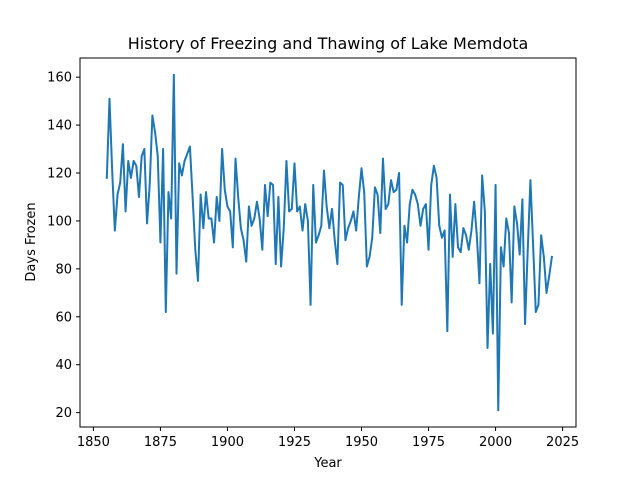 This screenshot has width=640, height=480. Describe the element at coordinates (361, 442) in the screenshot. I see `x-tick-label: 1950` at that location.